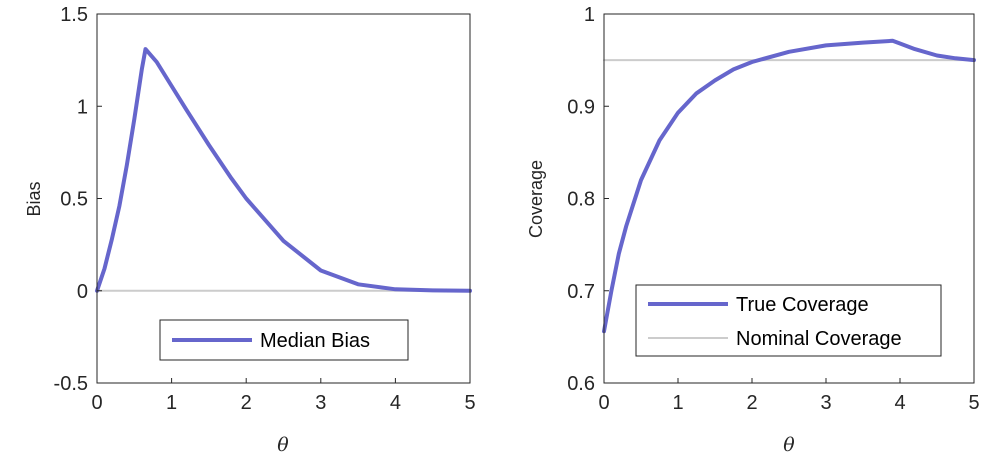 The width and height of the screenshot is (986, 460). I want to click on legend-label-nominal-coverage: Nominal Coverage, so click(819, 339).